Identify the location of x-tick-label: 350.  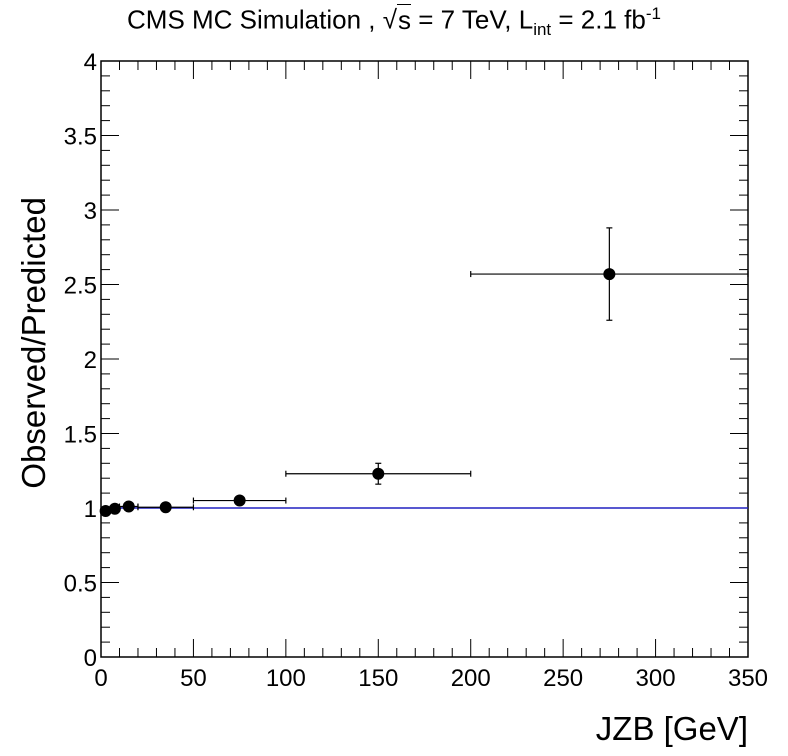
(748, 678).